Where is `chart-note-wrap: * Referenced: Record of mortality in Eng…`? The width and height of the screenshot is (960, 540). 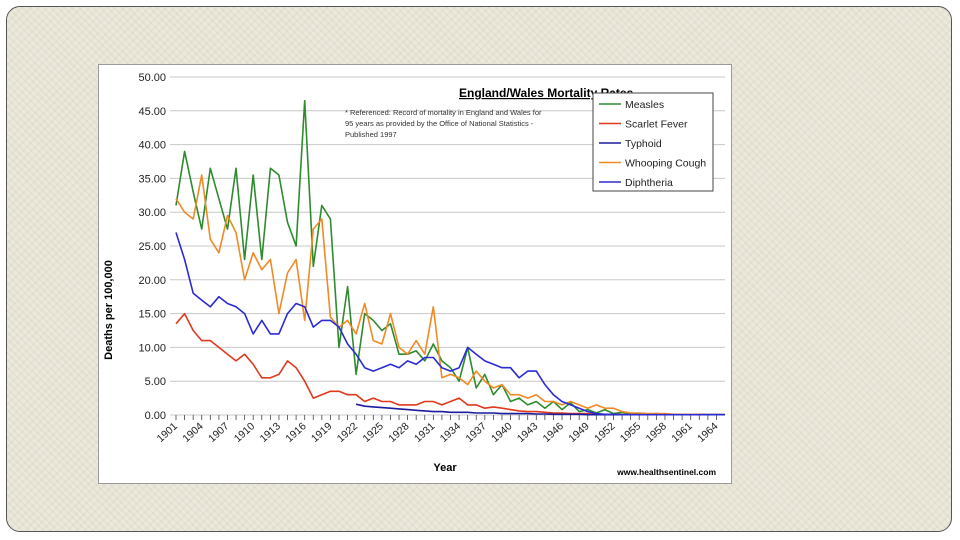
chart-note-wrap: * Referenced: Record of mortality in Eng… is located at coordinates (443, 123).